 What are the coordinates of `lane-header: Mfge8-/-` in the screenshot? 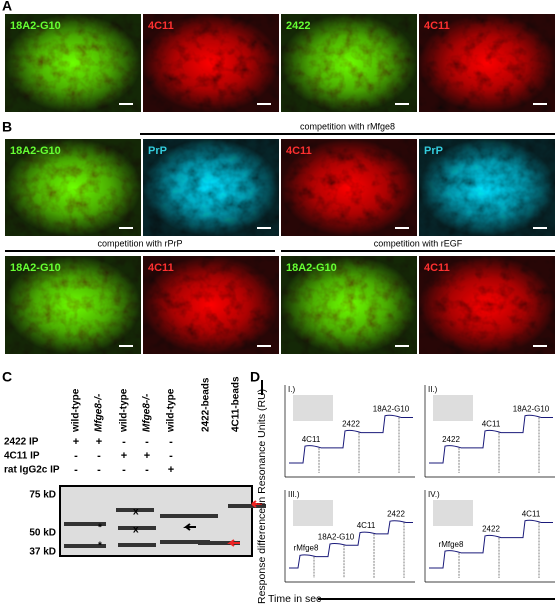 It's located at (99, 412).